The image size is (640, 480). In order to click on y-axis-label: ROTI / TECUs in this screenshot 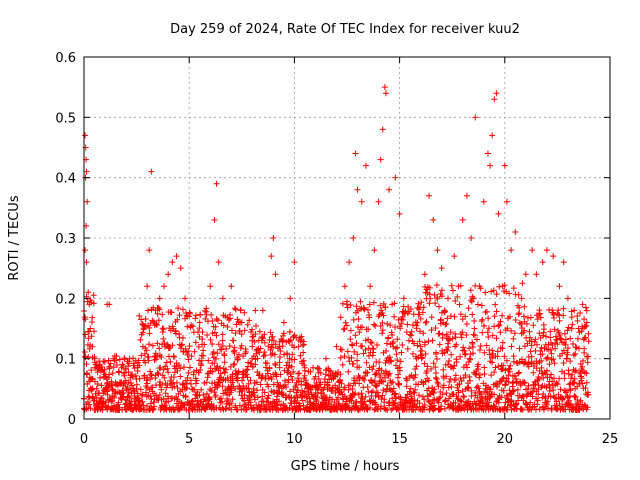, I will do `click(14, 237)`.